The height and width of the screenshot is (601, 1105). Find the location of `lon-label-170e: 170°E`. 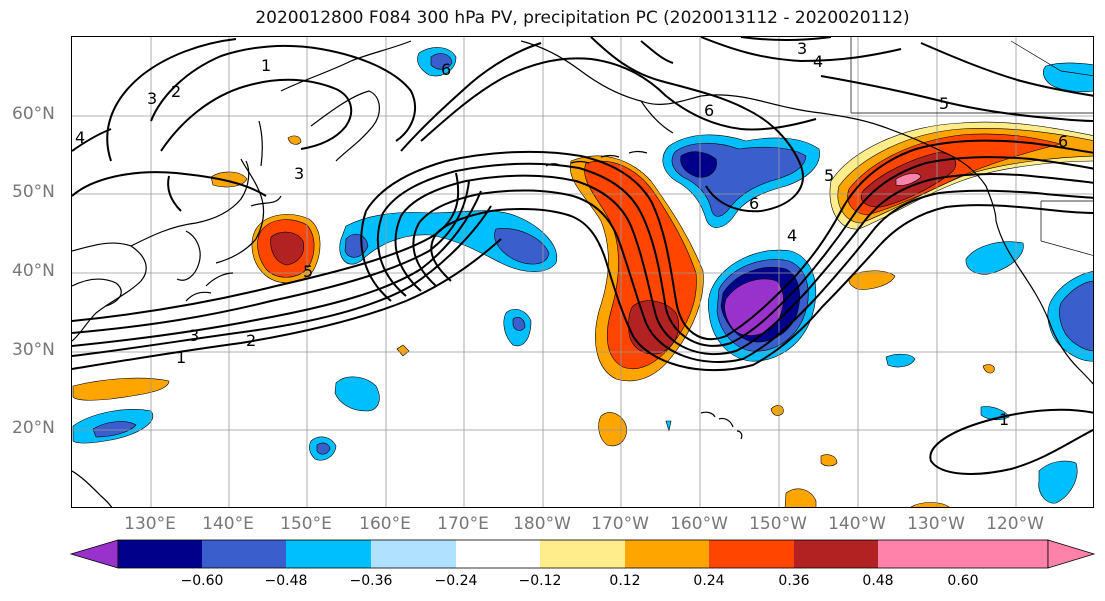

lon-label-170e: 170°E is located at coordinates (463, 524).